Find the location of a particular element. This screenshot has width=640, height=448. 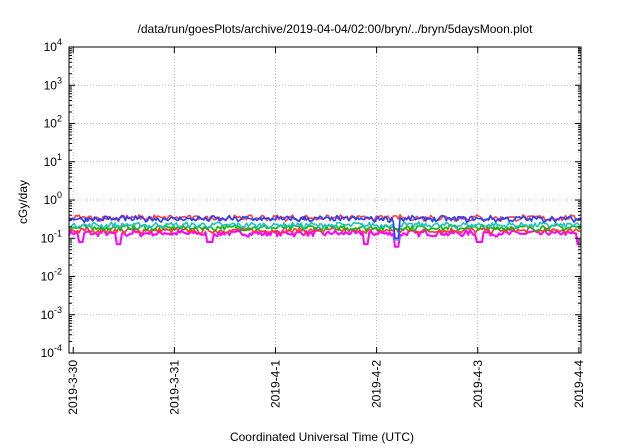

x-tick-label: 2019-3-31 is located at coordinates (174, 387).